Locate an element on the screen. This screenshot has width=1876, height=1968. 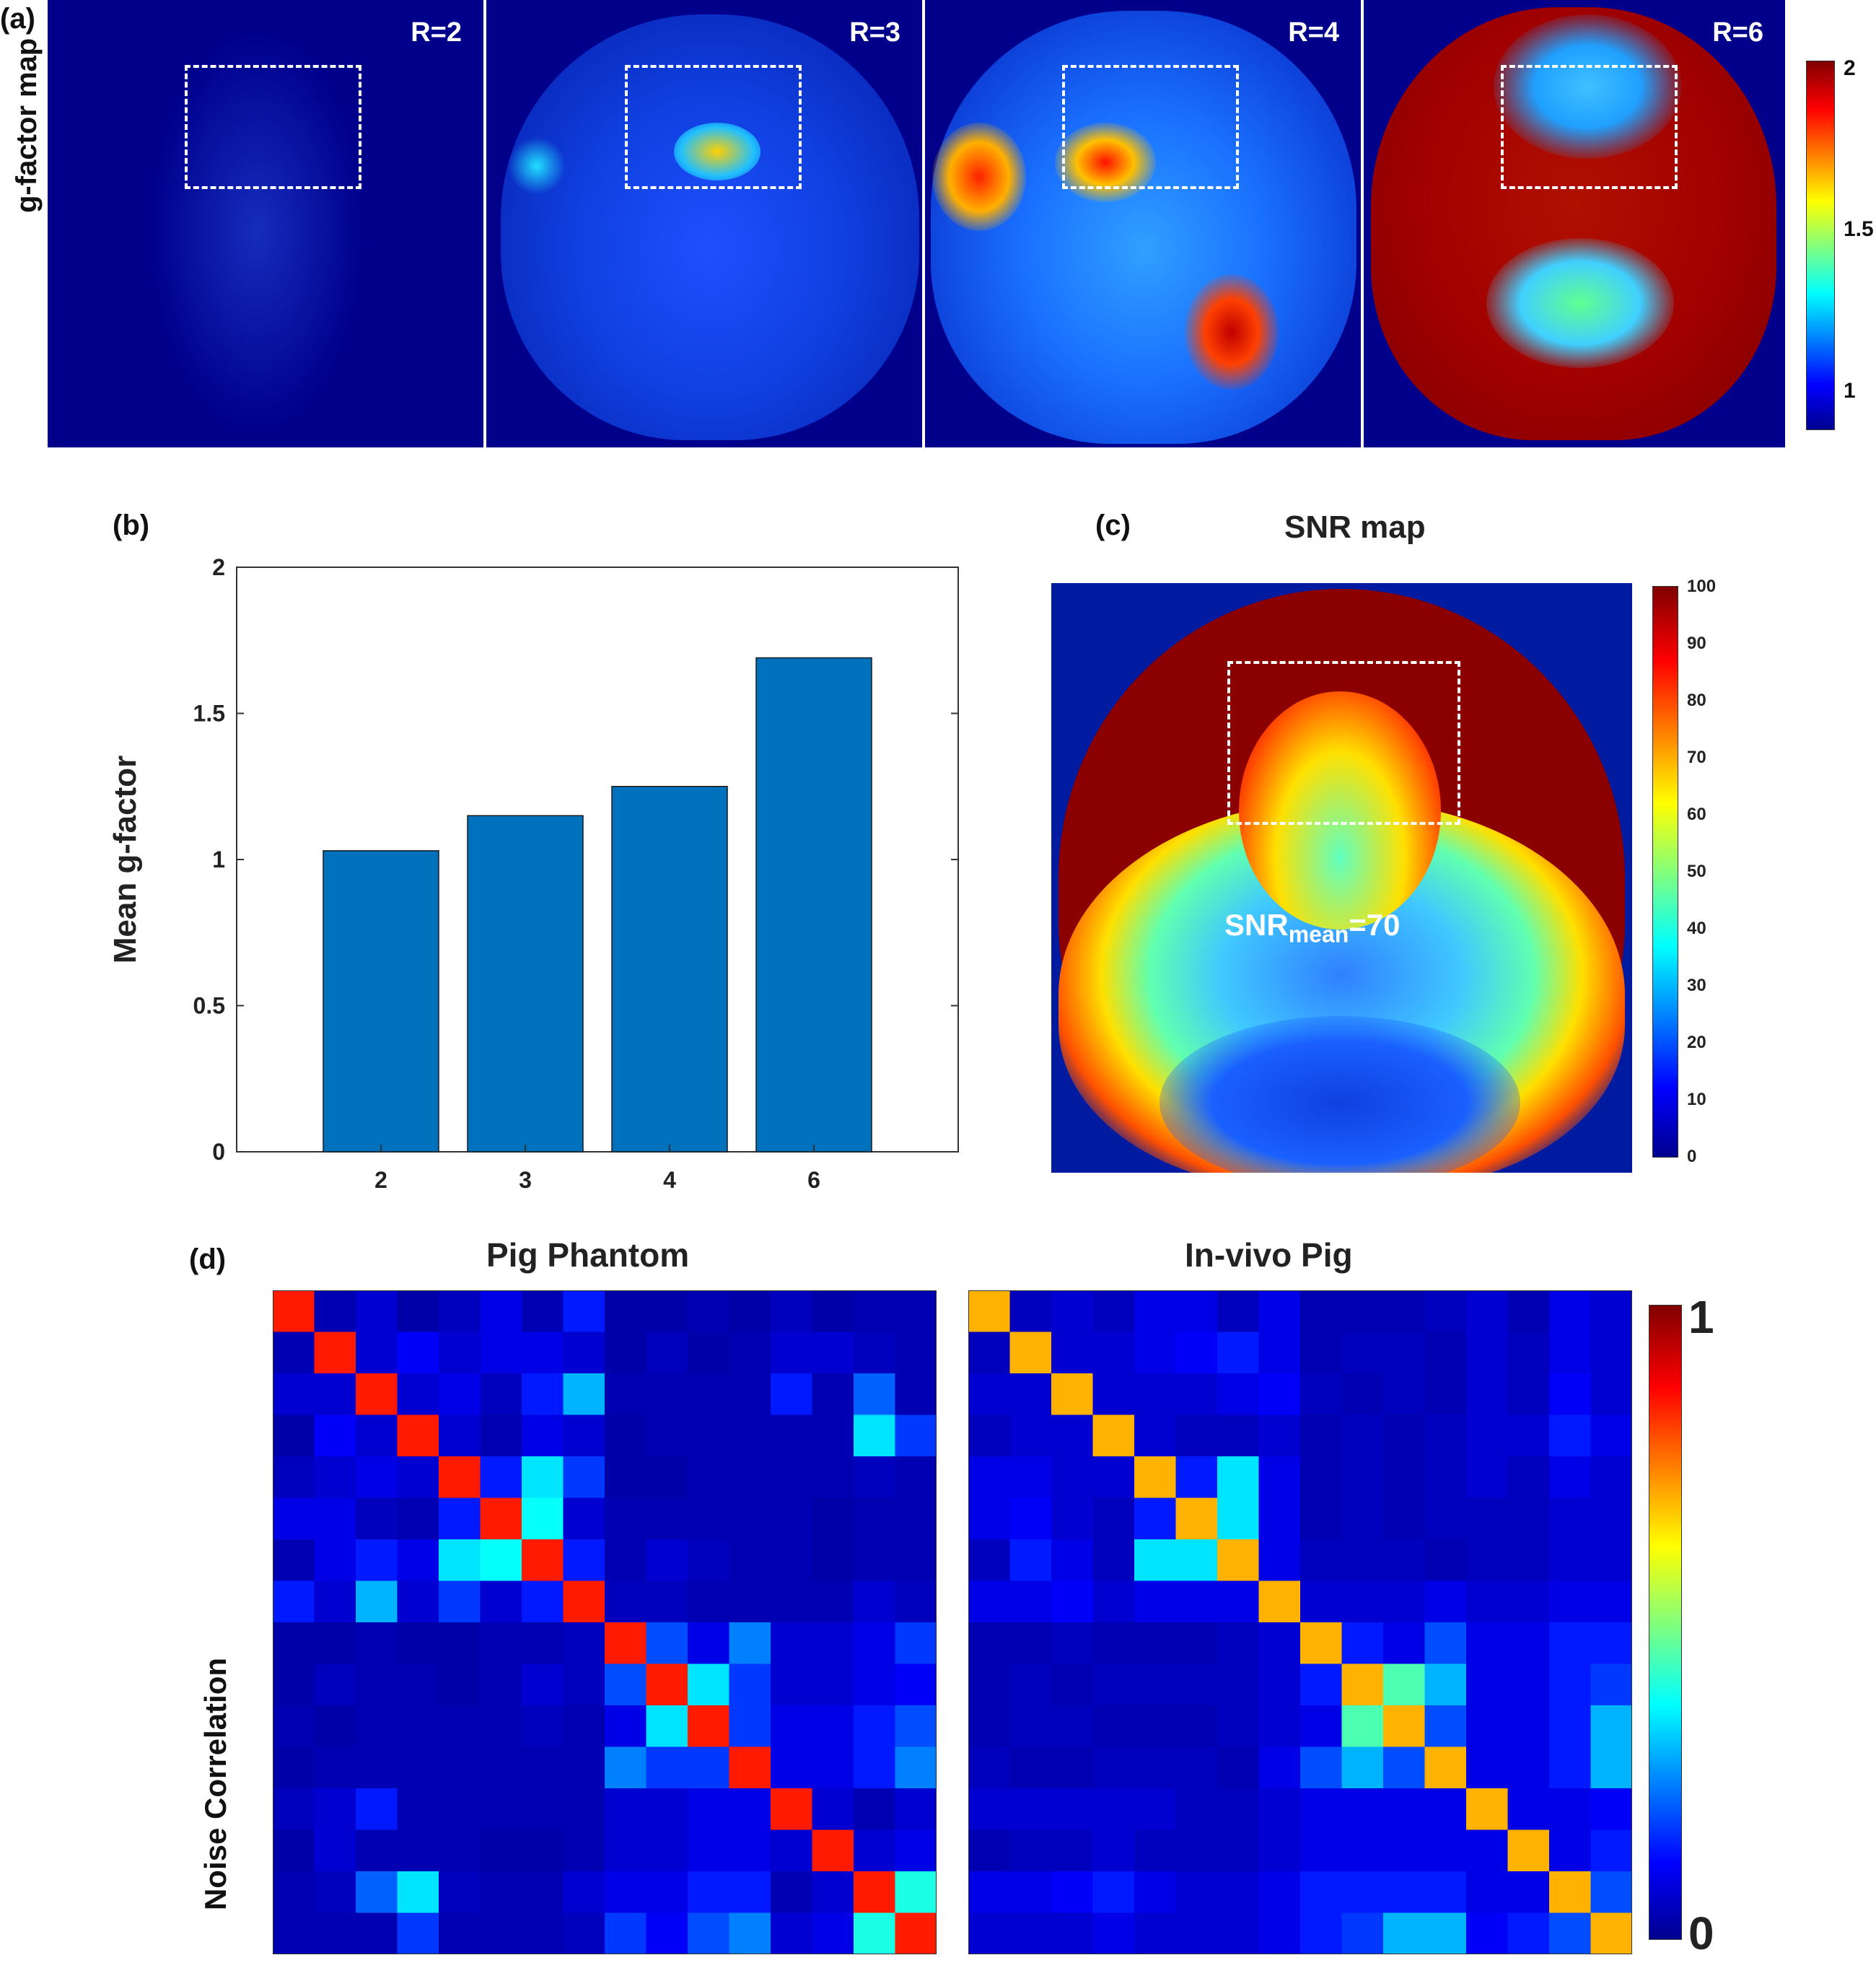
snr-map: SNRmean=70 is located at coordinates (1341, 878).